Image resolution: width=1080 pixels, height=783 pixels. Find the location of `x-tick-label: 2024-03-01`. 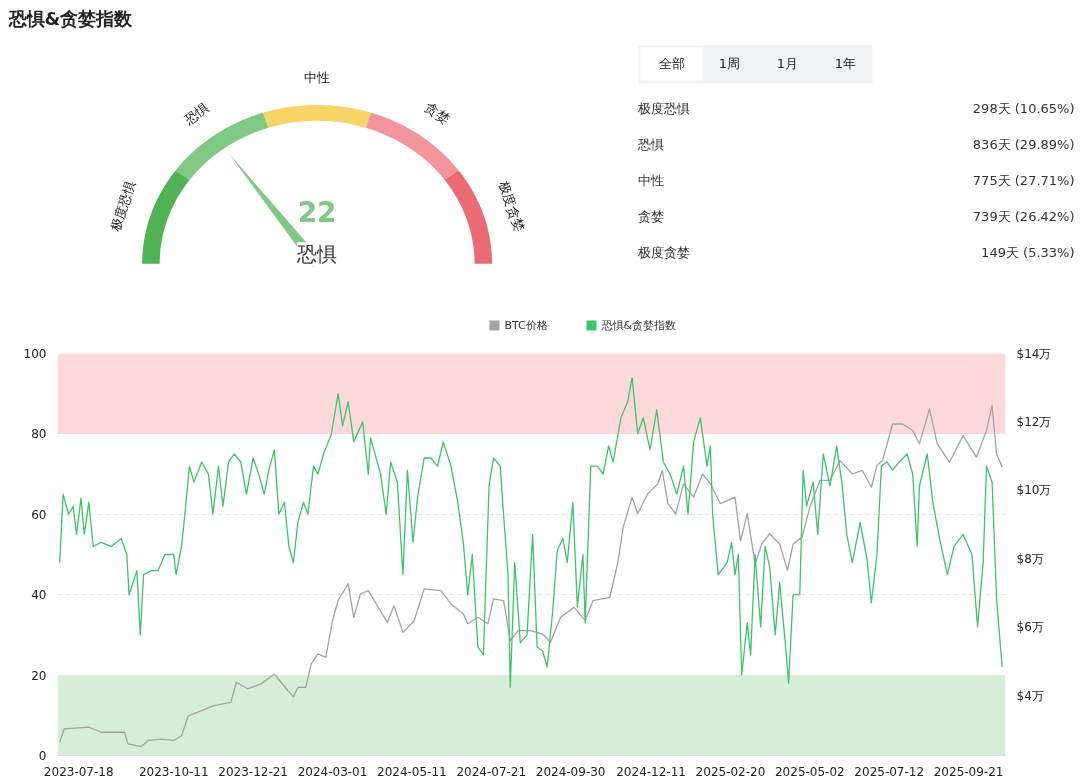

x-tick-label: 2024-03-01 is located at coordinates (332, 771).